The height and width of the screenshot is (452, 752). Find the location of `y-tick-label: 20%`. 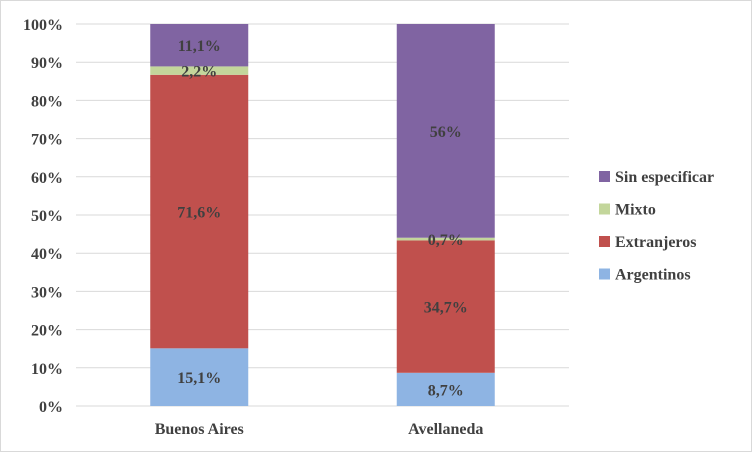

y-tick-label: 20% is located at coordinates (47, 331).